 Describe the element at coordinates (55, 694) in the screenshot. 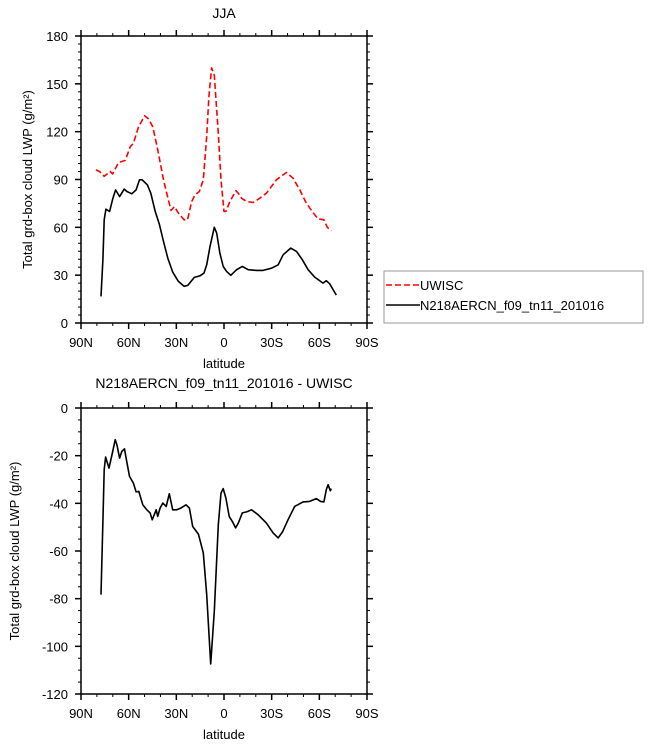

I see `y-tick-label: -120` at that location.